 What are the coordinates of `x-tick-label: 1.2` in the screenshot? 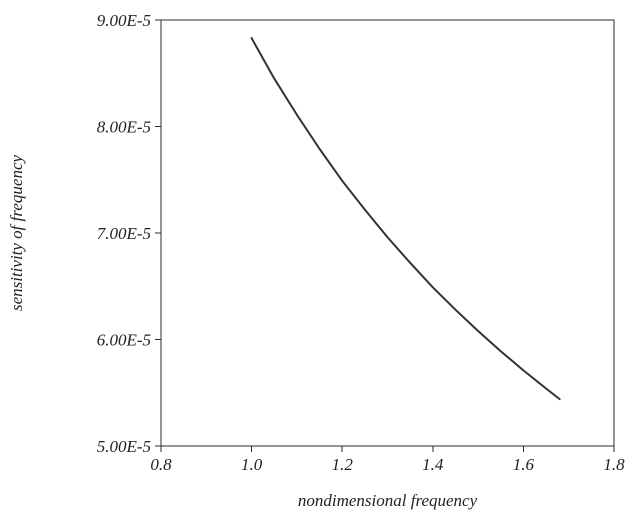 It's located at (343, 464).